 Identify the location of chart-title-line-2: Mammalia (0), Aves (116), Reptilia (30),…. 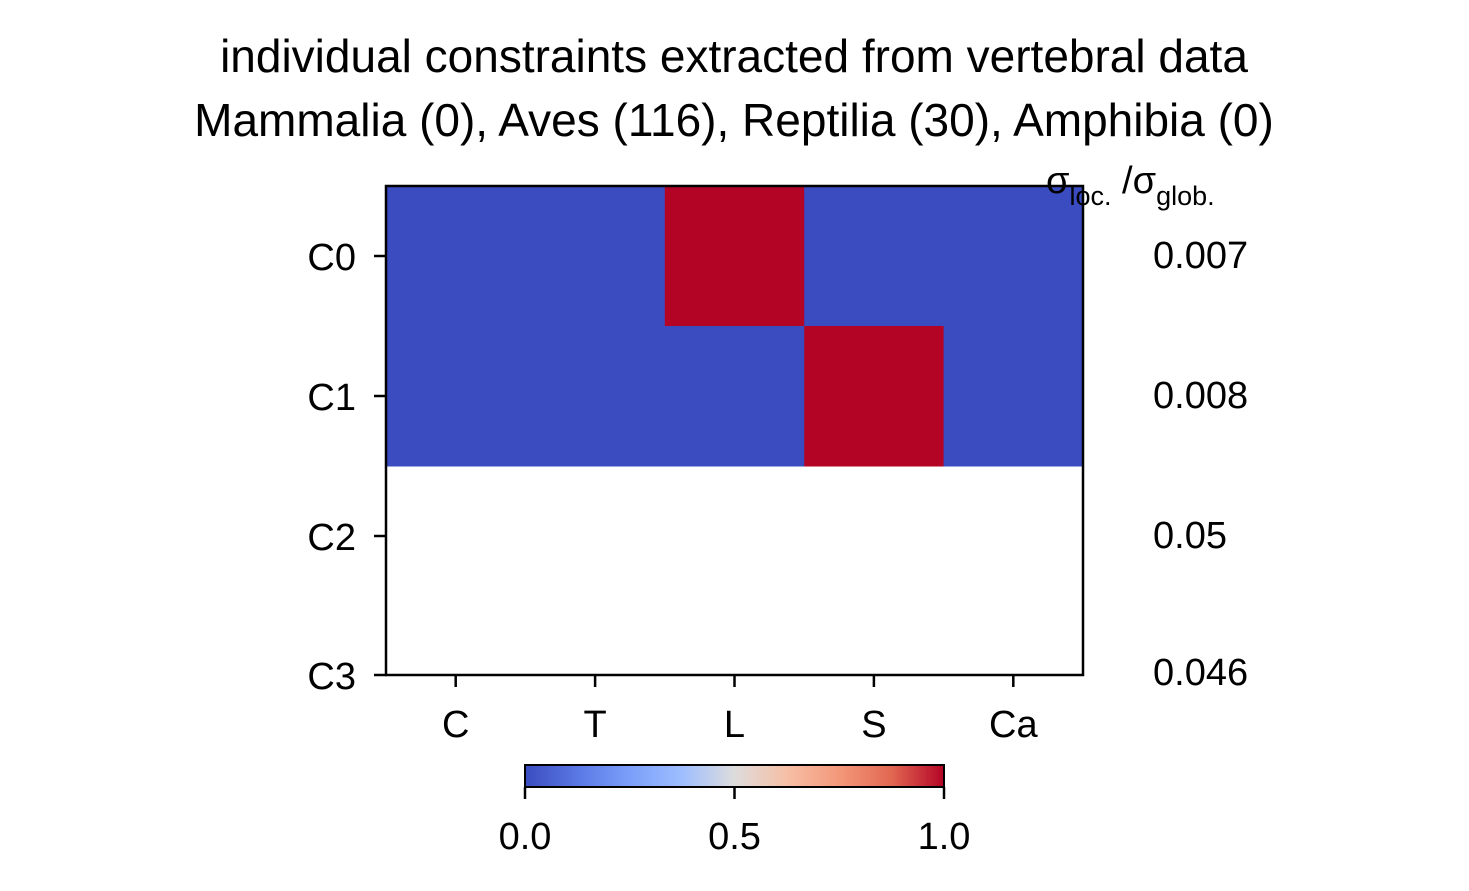
(734, 120).